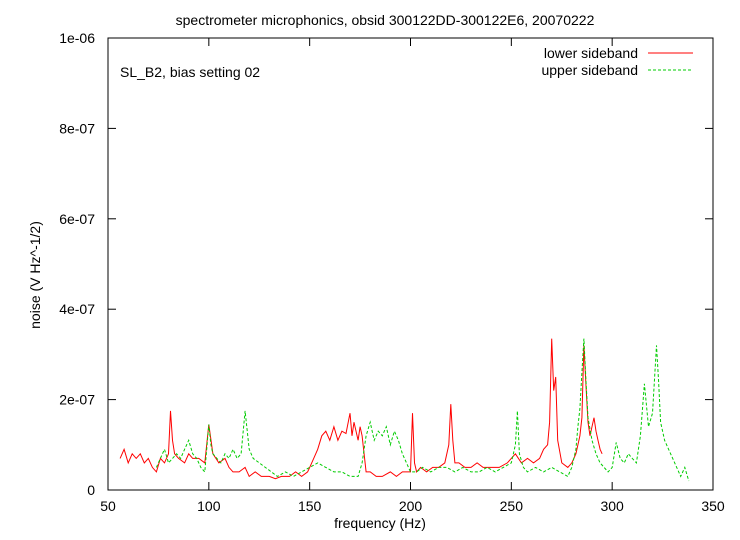 This screenshot has height=540, width=740. What do you see at coordinates (713, 506) in the screenshot?
I see `x-tick-label: 350` at bounding box center [713, 506].